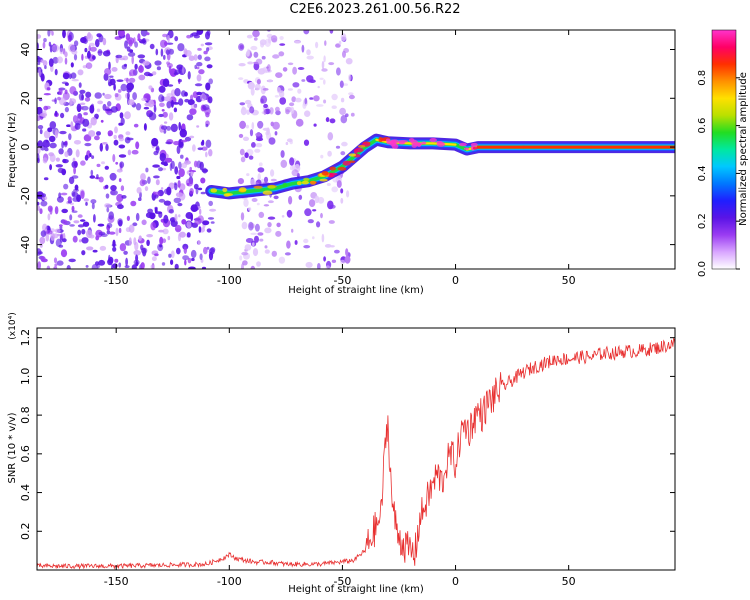 The height and width of the screenshot is (600, 750). I want to click on y-tick-label: 0.4, so click(25, 493).